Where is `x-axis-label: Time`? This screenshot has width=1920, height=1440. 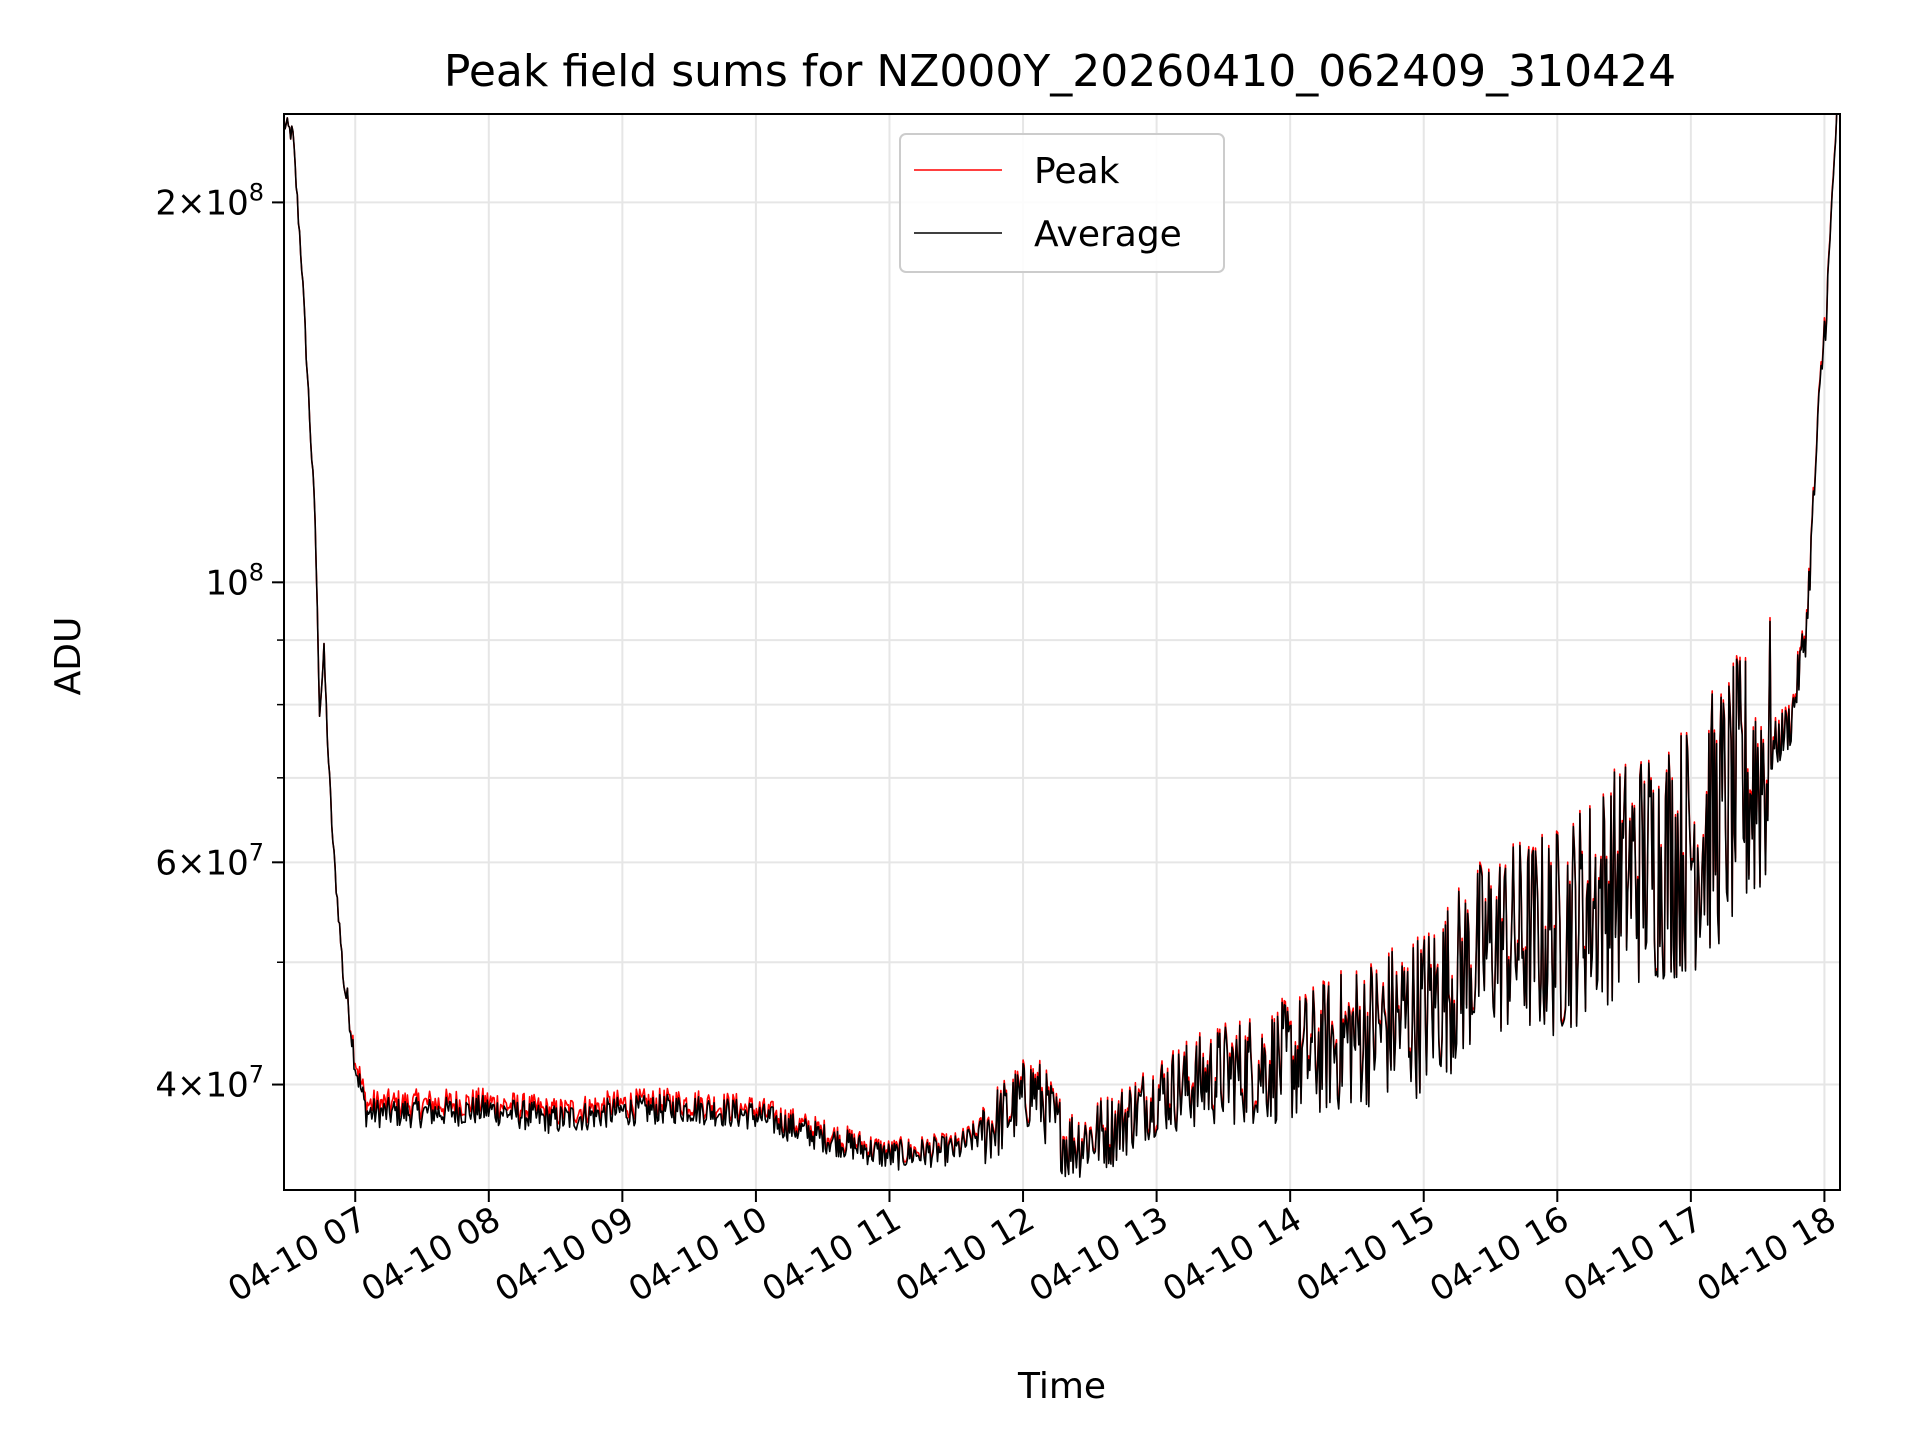
x-axis-label: Time is located at coordinates (1061, 1386).